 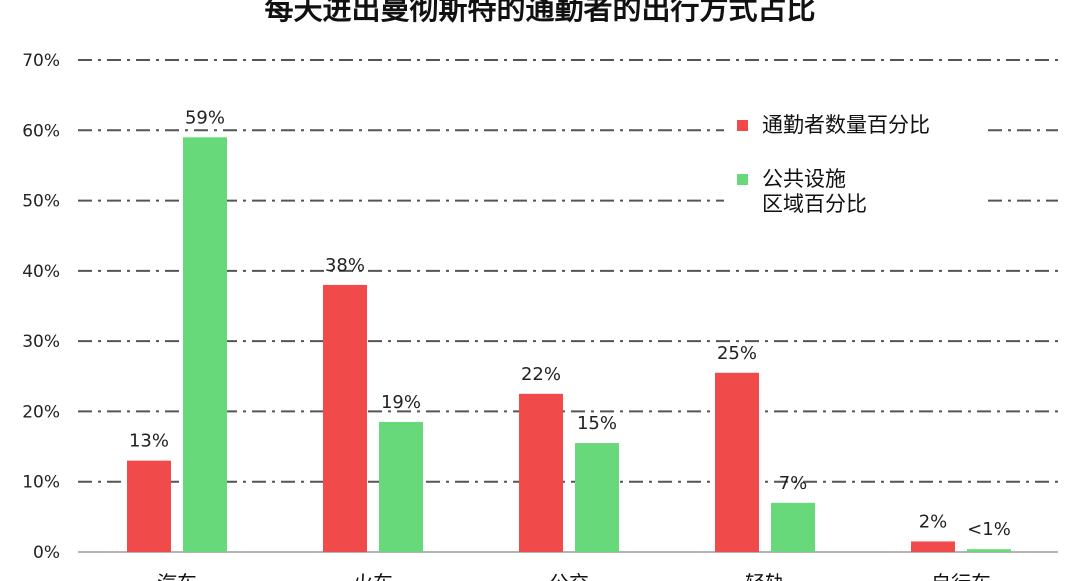 I want to click on y-tick-label: 20%, so click(x=41, y=412).